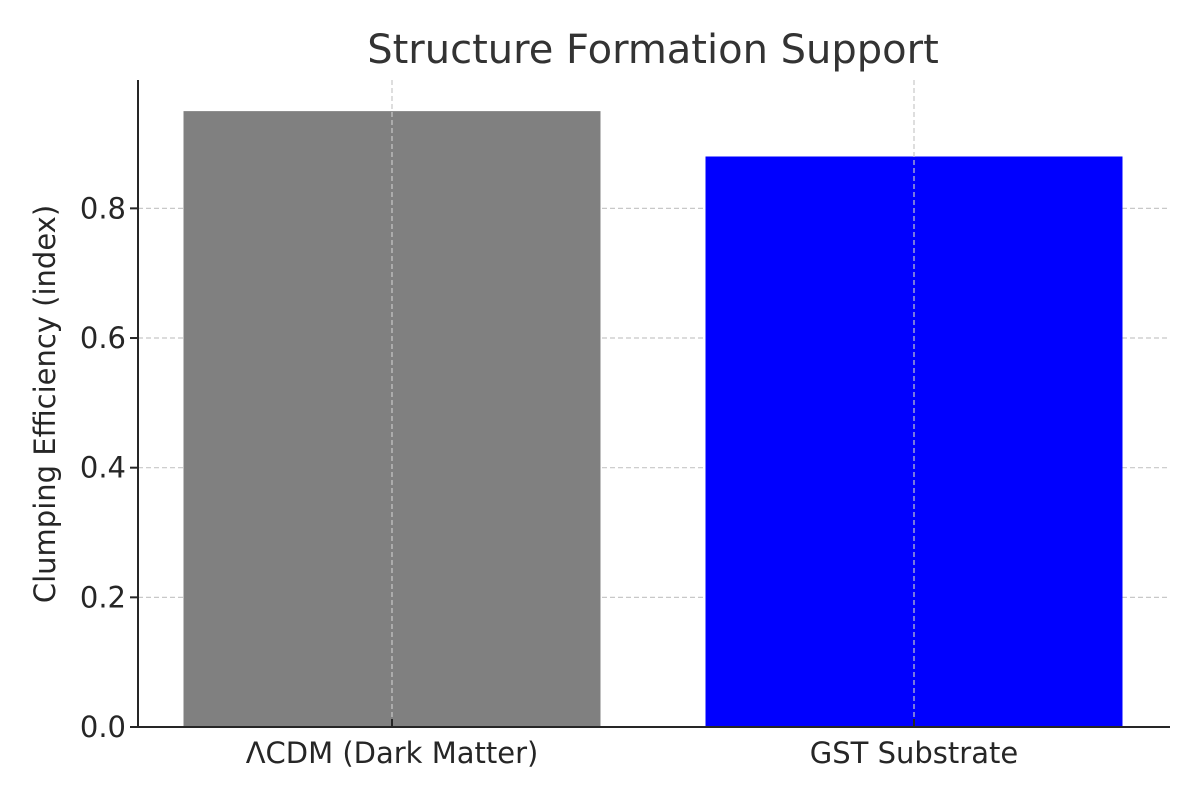 Image resolution: width=1200 pixels, height=805 pixels. What do you see at coordinates (653, 50) in the screenshot?
I see `chart-title: Structure Formation Support` at bounding box center [653, 50].